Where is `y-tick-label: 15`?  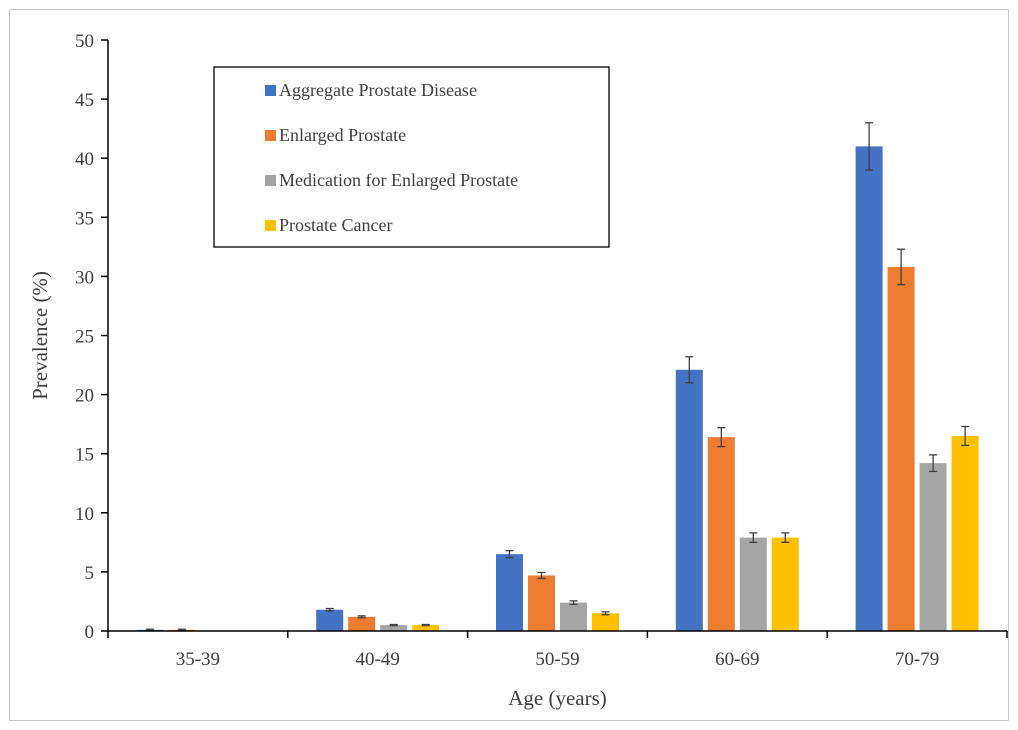 y-tick-label: 15 is located at coordinates (84, 455).